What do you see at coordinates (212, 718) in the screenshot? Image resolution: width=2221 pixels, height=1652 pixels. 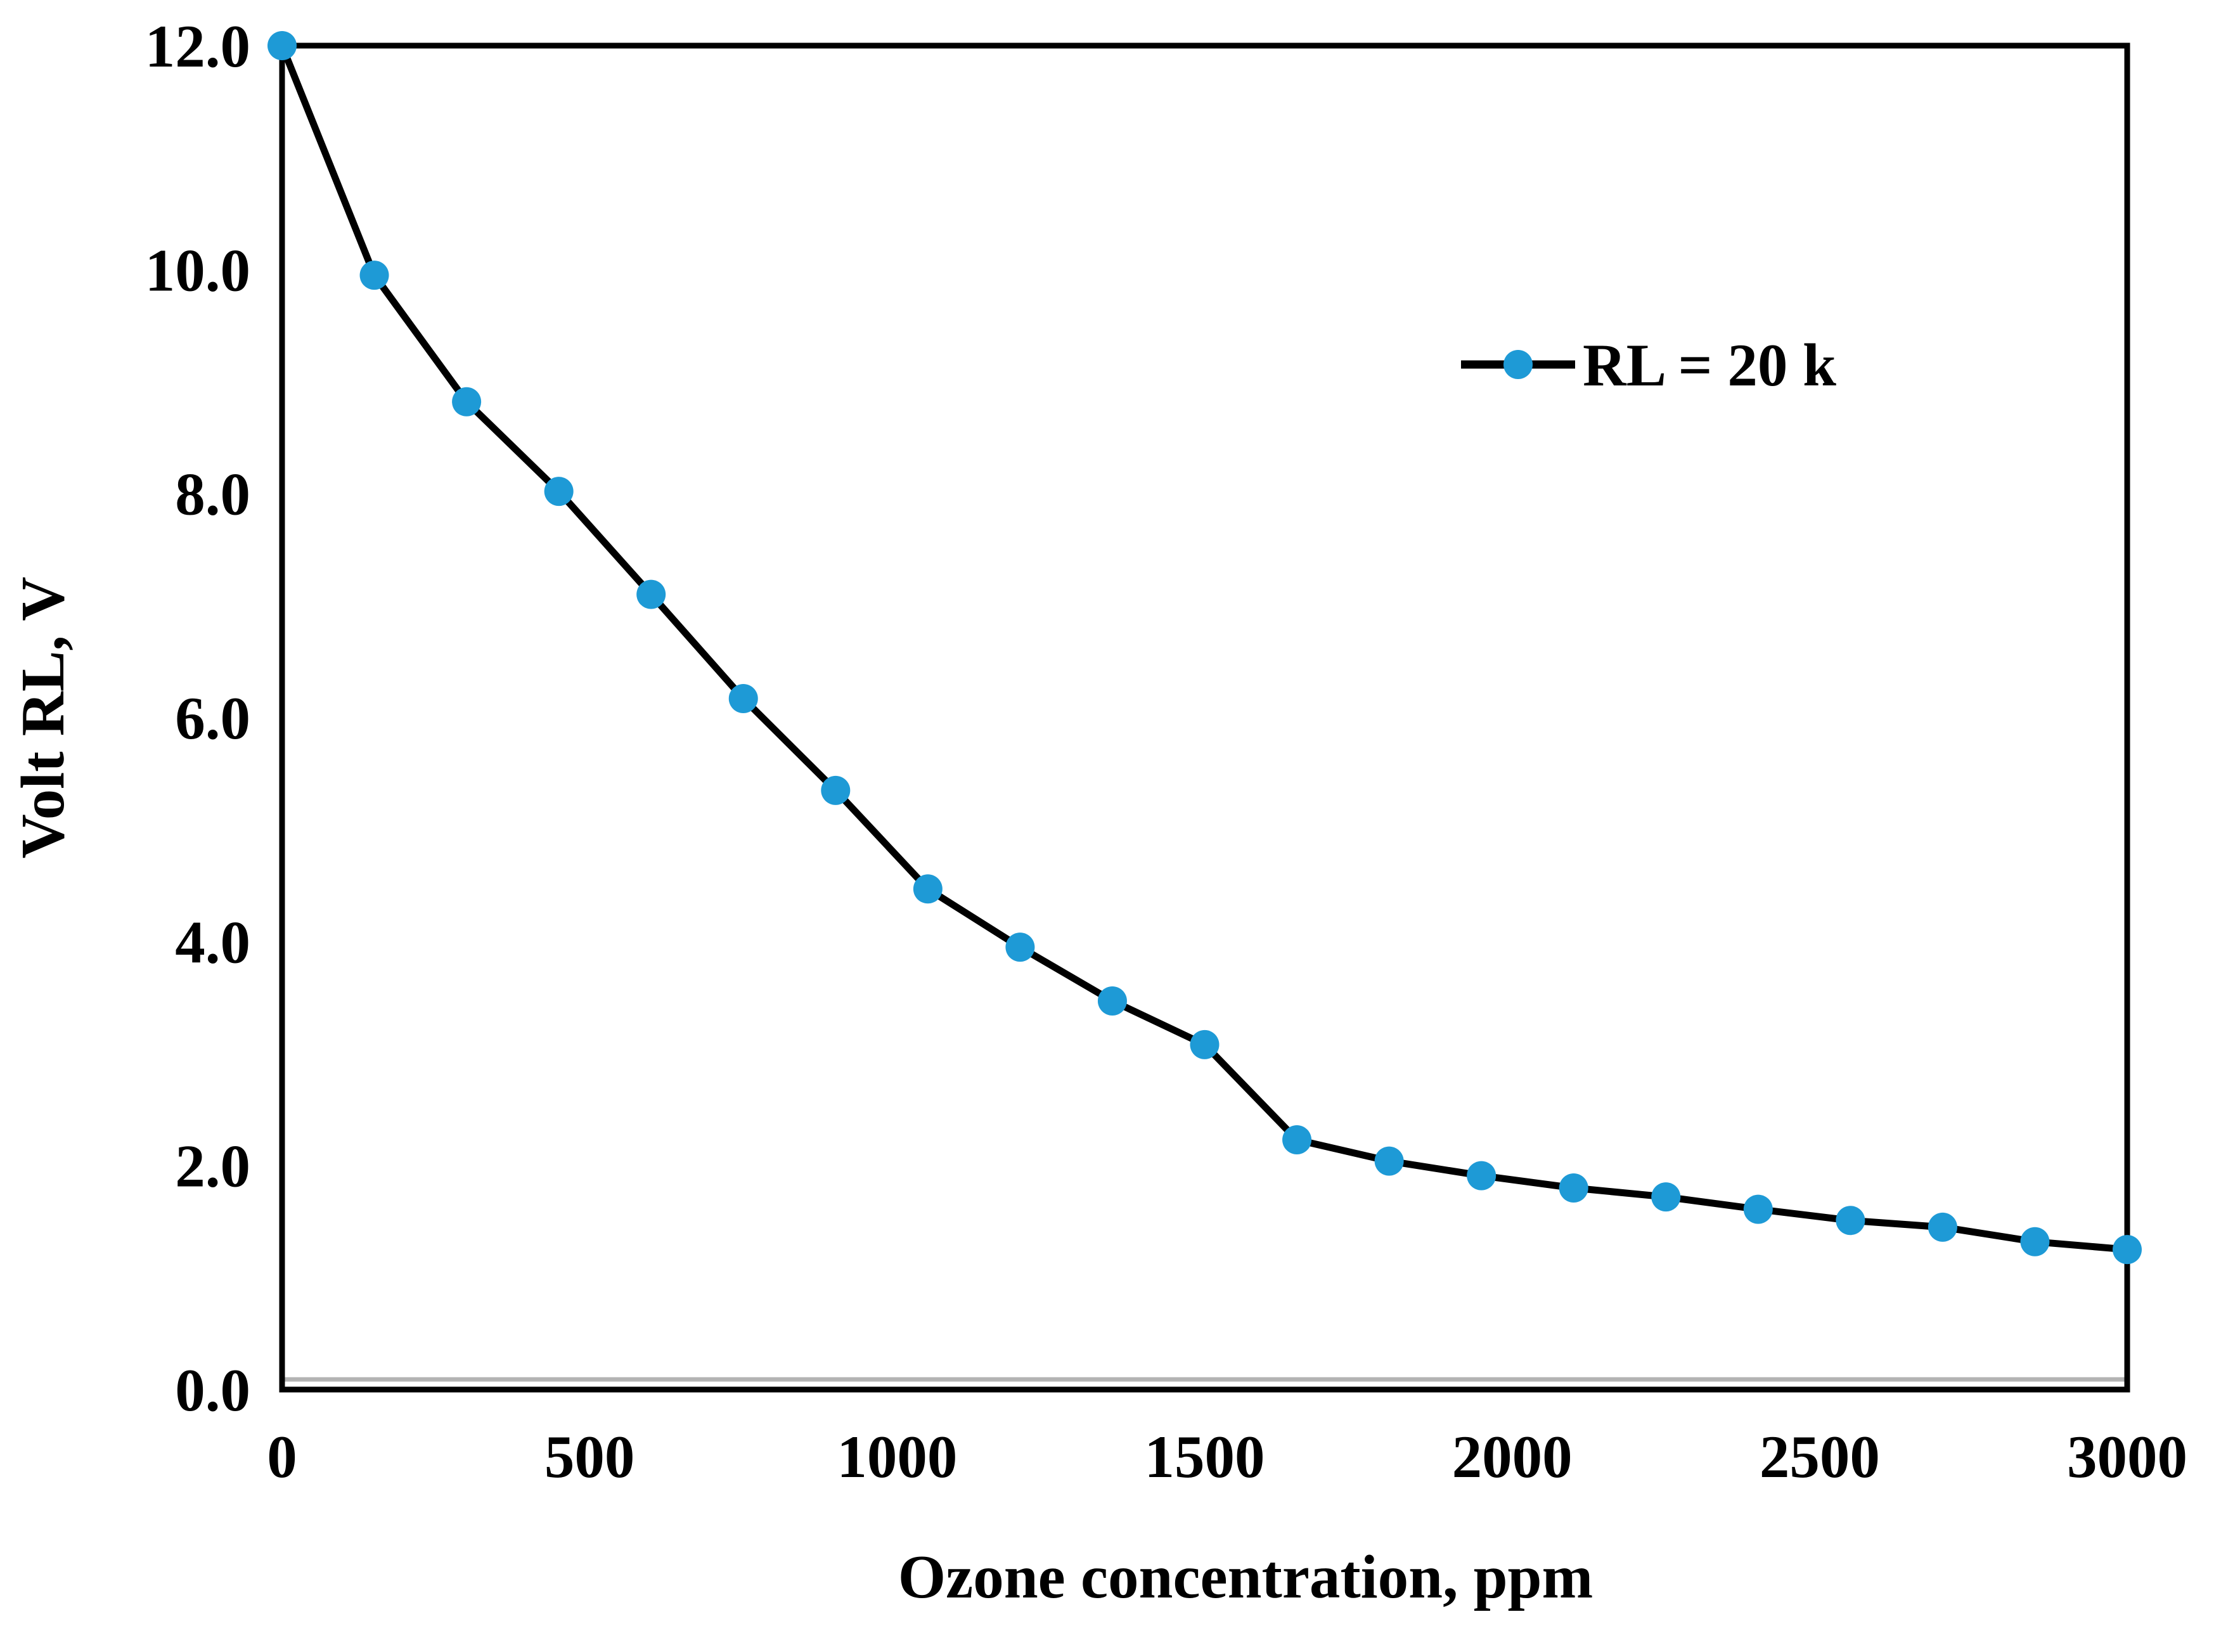 I see `y-tick-label: 6.0` at bounding box center [212, 718].